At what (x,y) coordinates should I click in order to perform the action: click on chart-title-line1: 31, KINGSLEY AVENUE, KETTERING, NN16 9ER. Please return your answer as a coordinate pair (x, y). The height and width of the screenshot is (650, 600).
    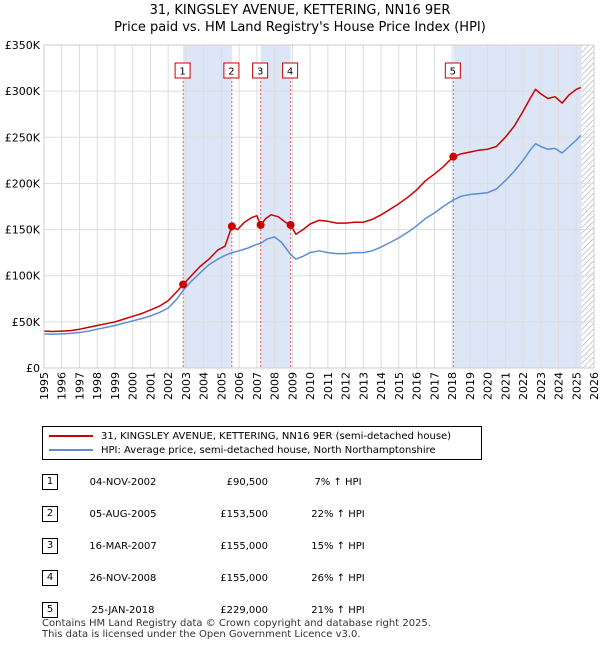
    Looking at the image, I should click on (300, 10).